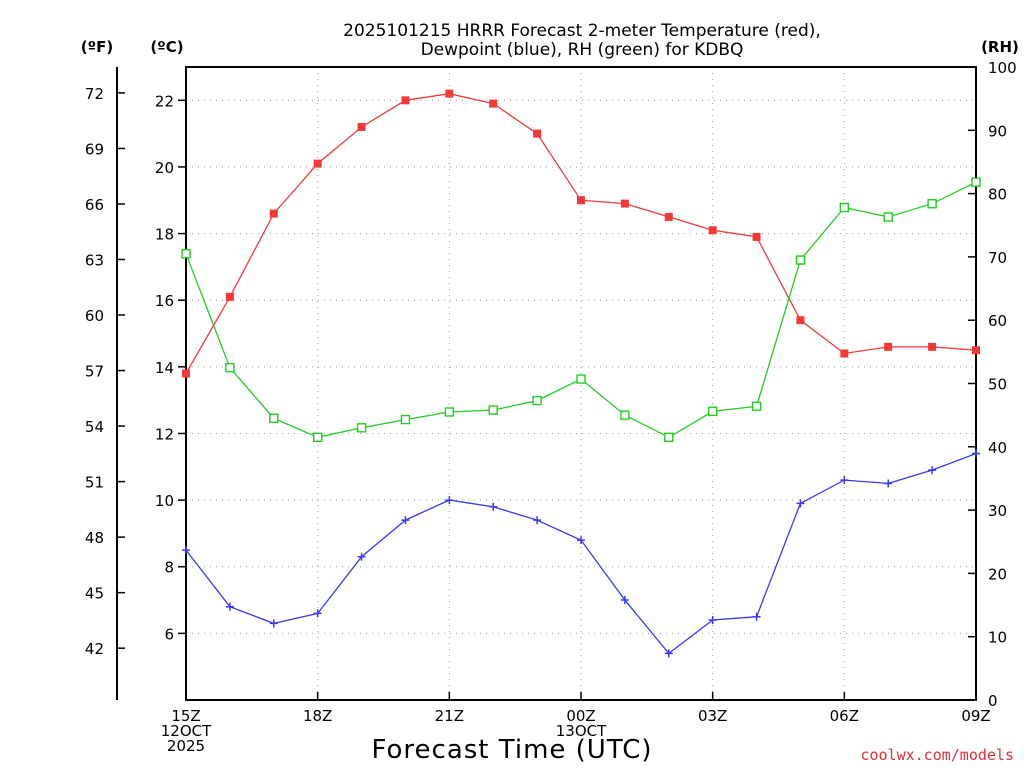 This screenshot has width=1024, height=768. I want to click on fahrenheit-tick-label: 66, so click(94, 205).